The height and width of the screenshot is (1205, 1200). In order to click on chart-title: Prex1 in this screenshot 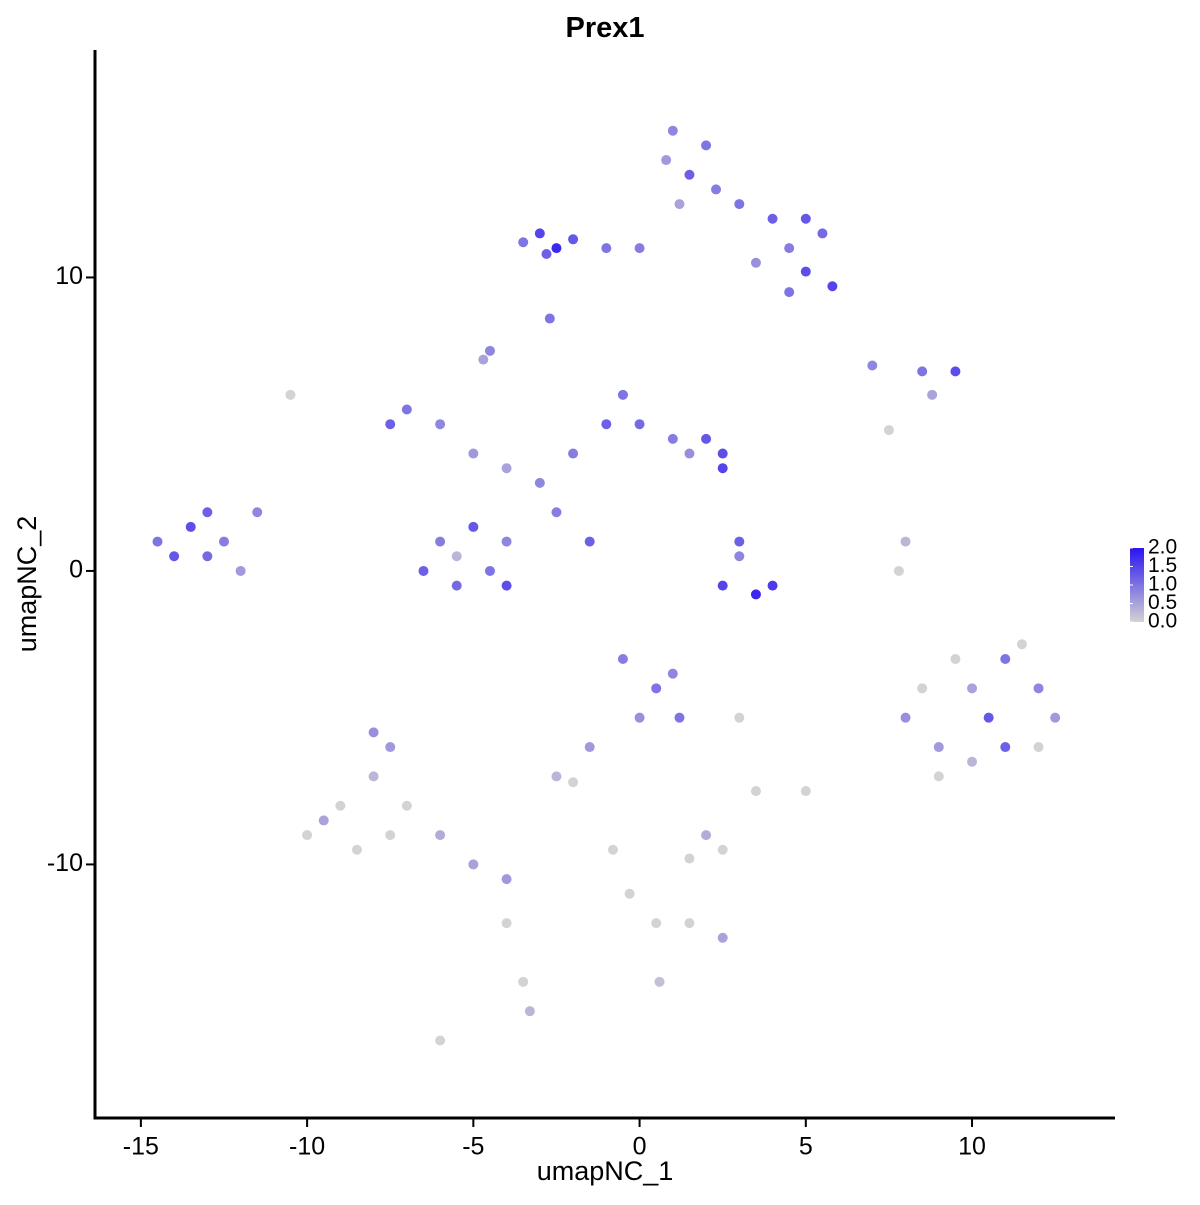, I will do `click(604, 28)`.